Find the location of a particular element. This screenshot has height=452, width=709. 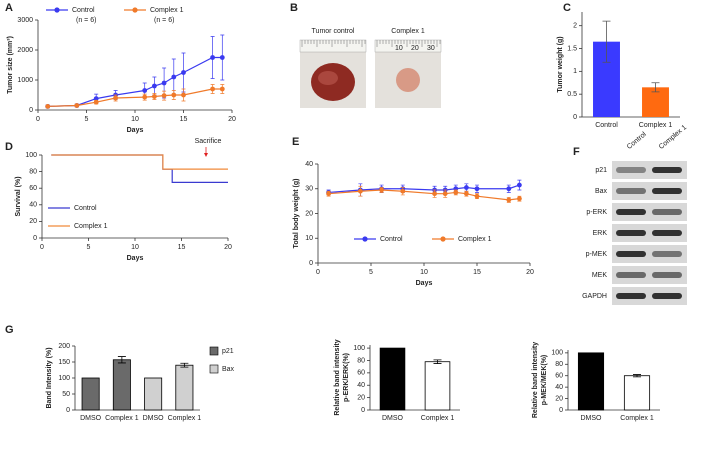

panel-letter: A is located at coordinates (9, 8).